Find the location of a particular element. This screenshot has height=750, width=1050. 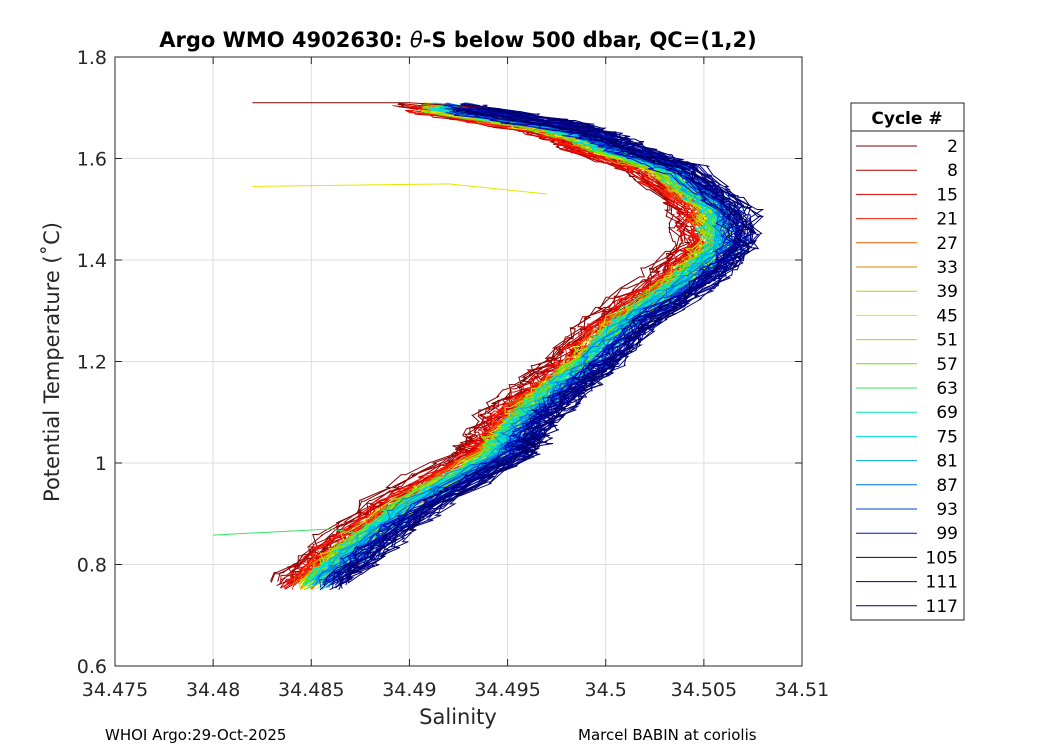

y-tick-label: 1 is located at coordinates (101, 464).